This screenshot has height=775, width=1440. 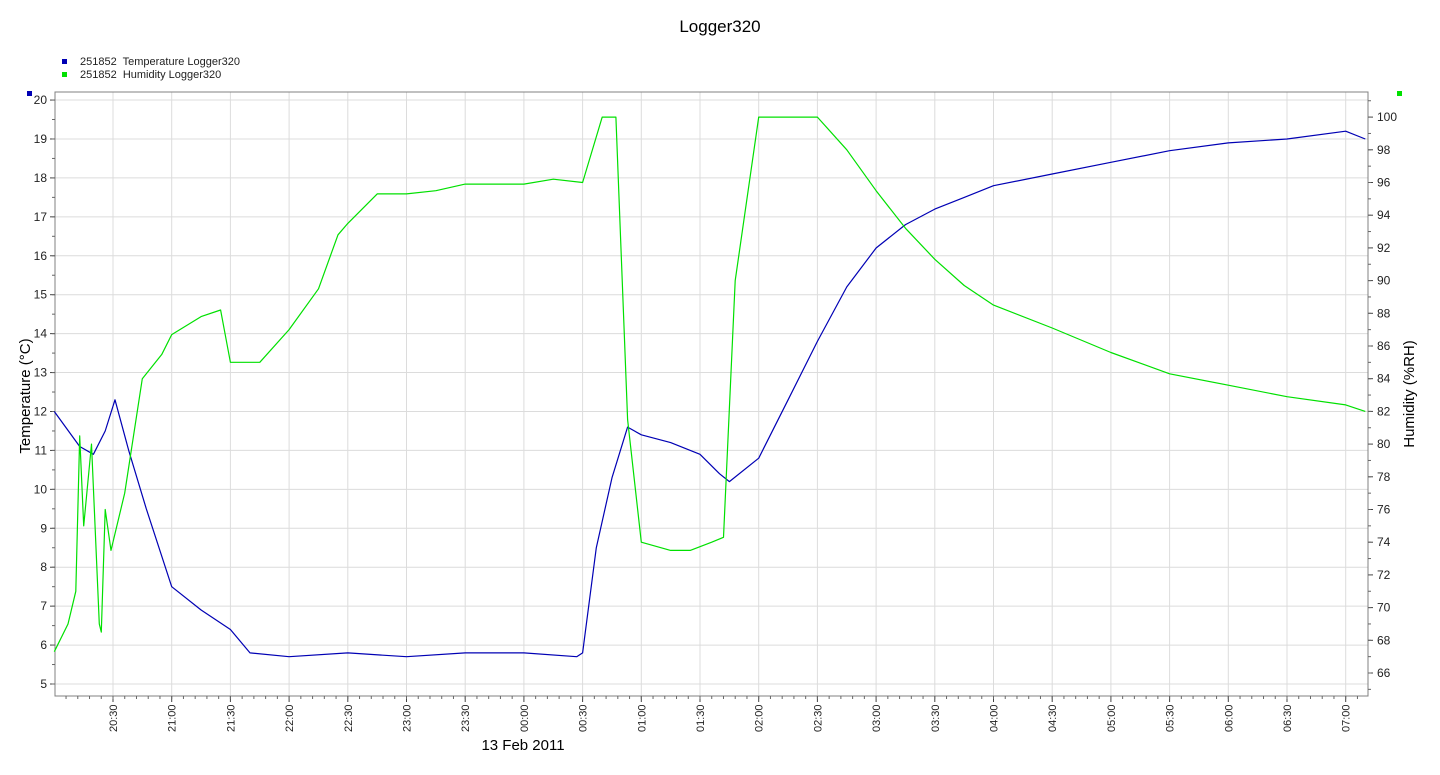 I want to click on legend-swatch-temperature, so click(x=64, y=61).